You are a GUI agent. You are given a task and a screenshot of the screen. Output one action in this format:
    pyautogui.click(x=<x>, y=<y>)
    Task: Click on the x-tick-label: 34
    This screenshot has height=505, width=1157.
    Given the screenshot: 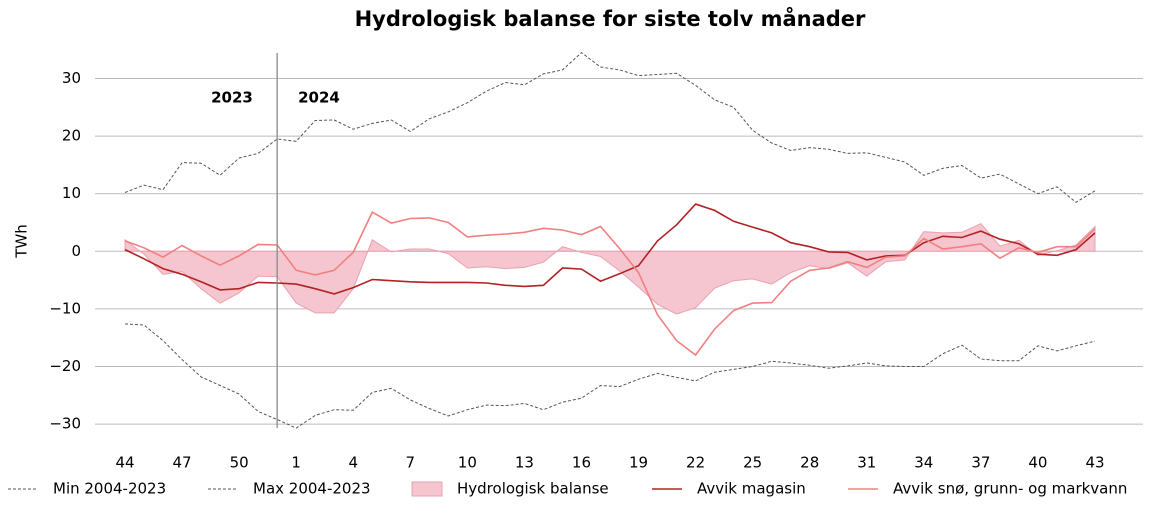 What is the action you would take?
    pyautogui.click(x=923, y=463)
    